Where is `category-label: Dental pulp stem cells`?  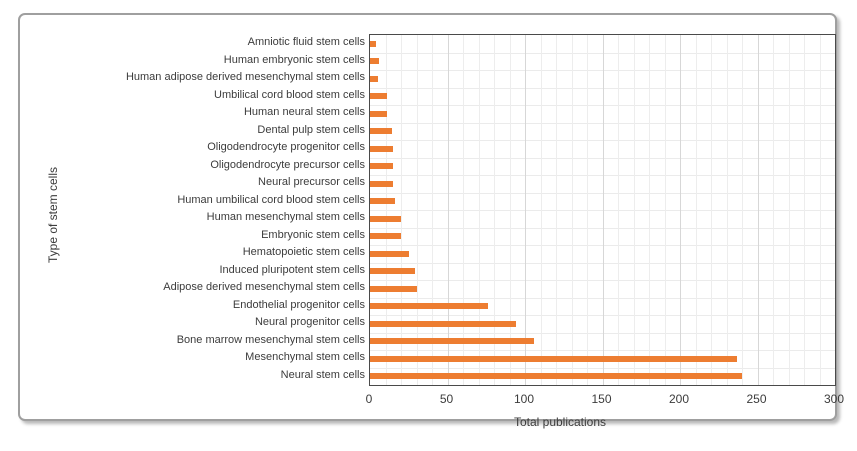 category-label: Dental pulp stem cells is located at coordinates (311, 129).